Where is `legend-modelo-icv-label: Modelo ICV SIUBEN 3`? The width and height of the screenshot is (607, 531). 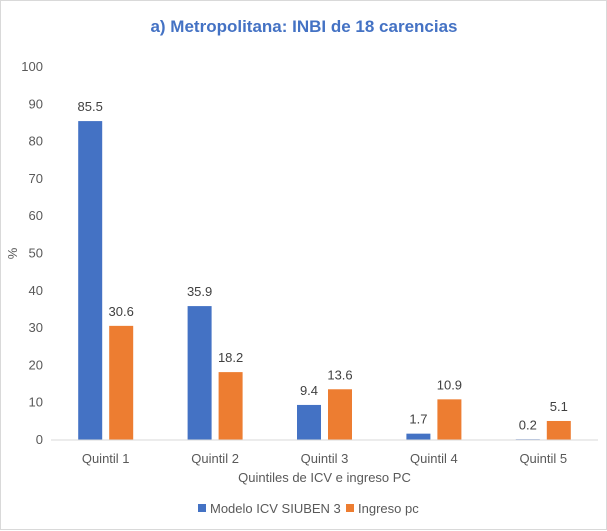 legend-modelo-icv-label: Modelo ICV SIUBEN 3 is located at coordinates (275, 508).